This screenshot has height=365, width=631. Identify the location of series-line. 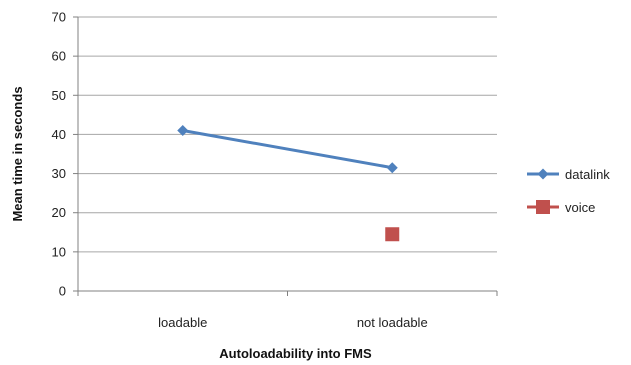
(287, 149).